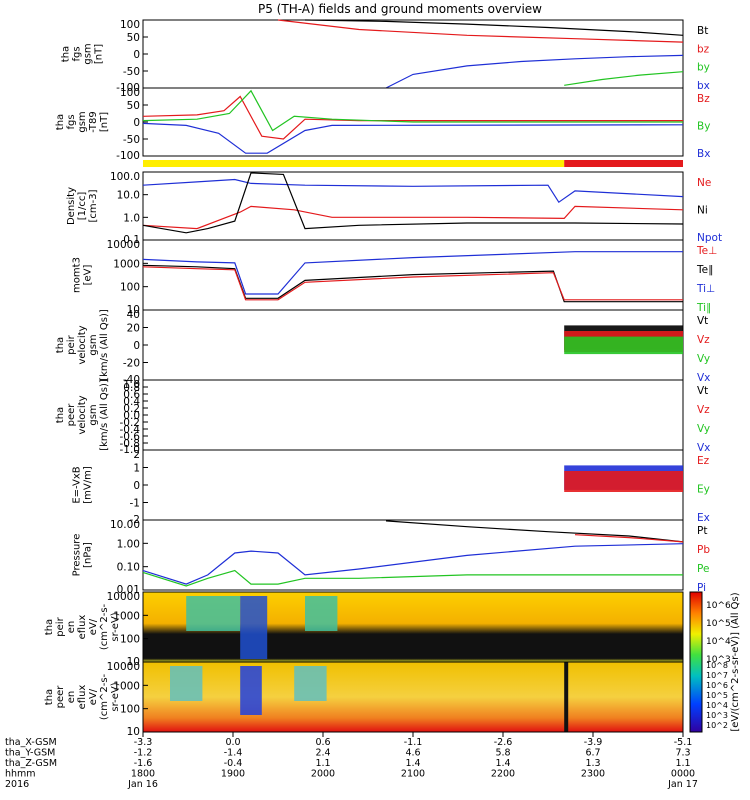 This screenshot has height=800, width=750. What do you see at coordinates (718, 624) in the screenshot?
I see `colorbar-tick: 10^5` at bounding box center [718, 624].